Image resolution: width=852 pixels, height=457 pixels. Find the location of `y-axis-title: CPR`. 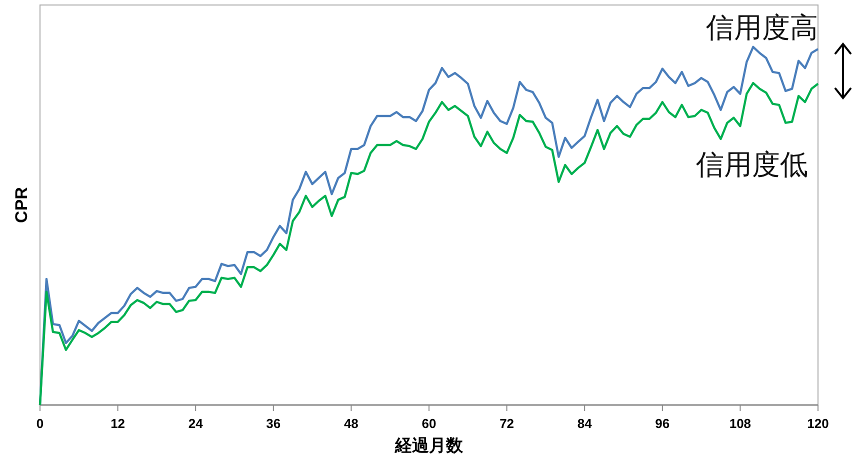

y-axis-title: CPR is located at coordinates (21, 205).